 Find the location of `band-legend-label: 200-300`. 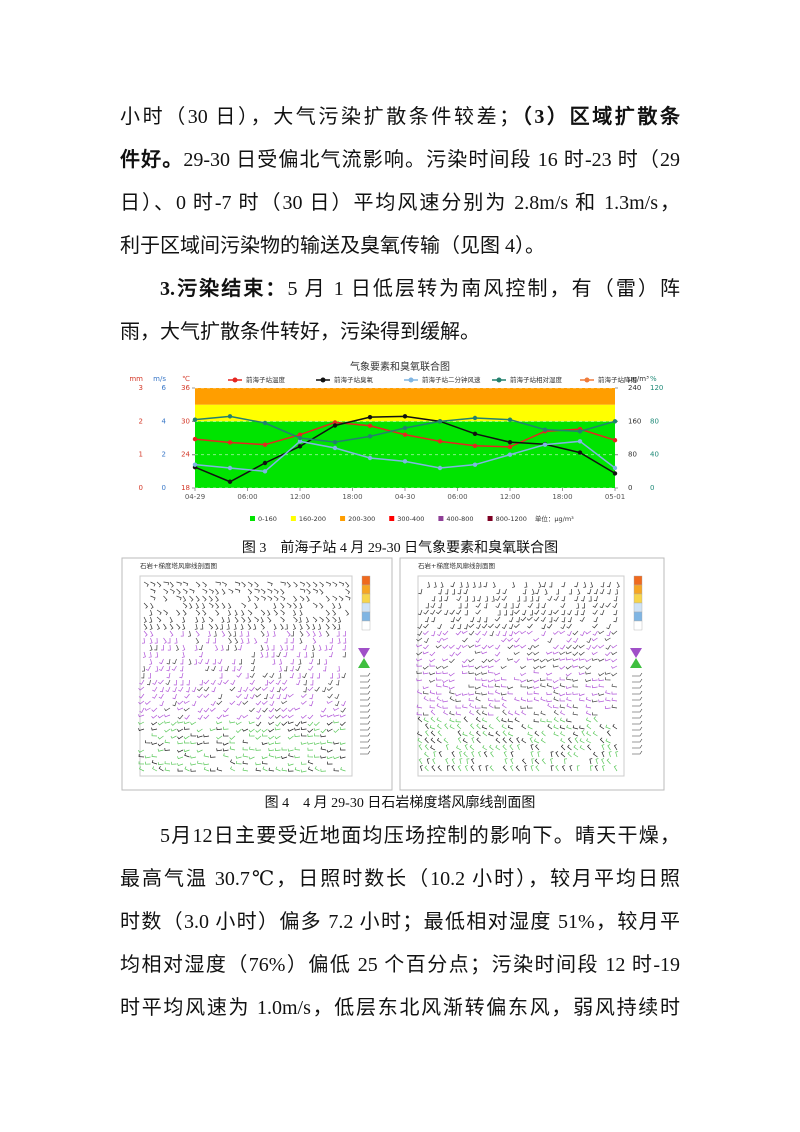

band-legend-label: 200-300 is located at coordinates (361, 519).